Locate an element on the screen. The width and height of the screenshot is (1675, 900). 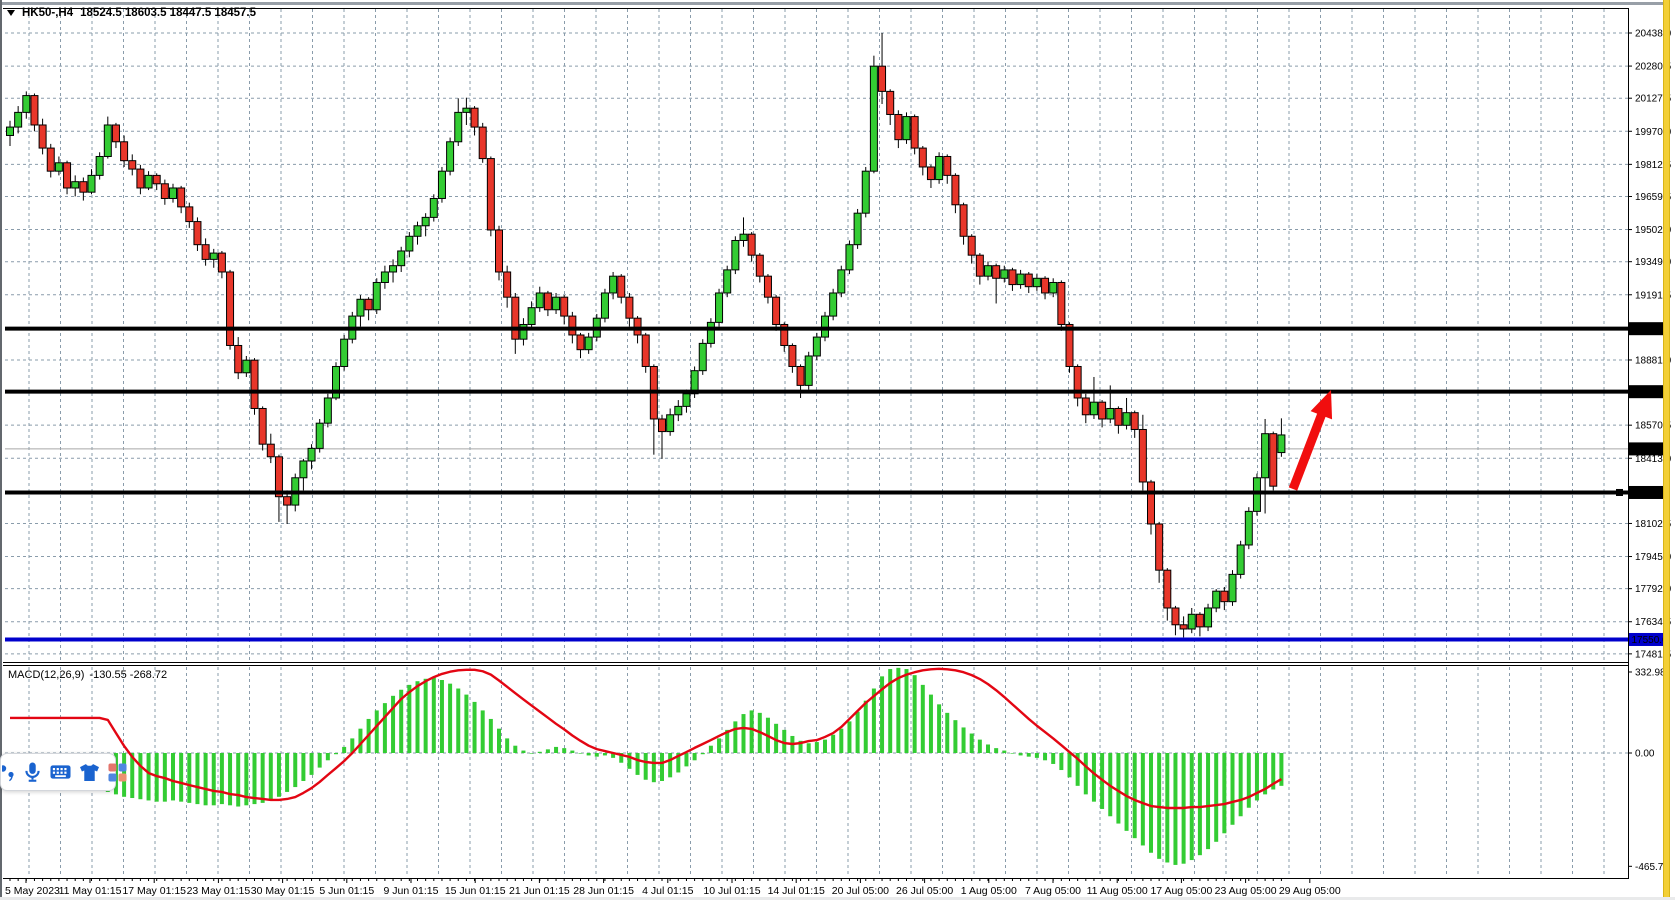
time-tick-label: 26 Jul 05:00 is located at coordinates (924, 891).